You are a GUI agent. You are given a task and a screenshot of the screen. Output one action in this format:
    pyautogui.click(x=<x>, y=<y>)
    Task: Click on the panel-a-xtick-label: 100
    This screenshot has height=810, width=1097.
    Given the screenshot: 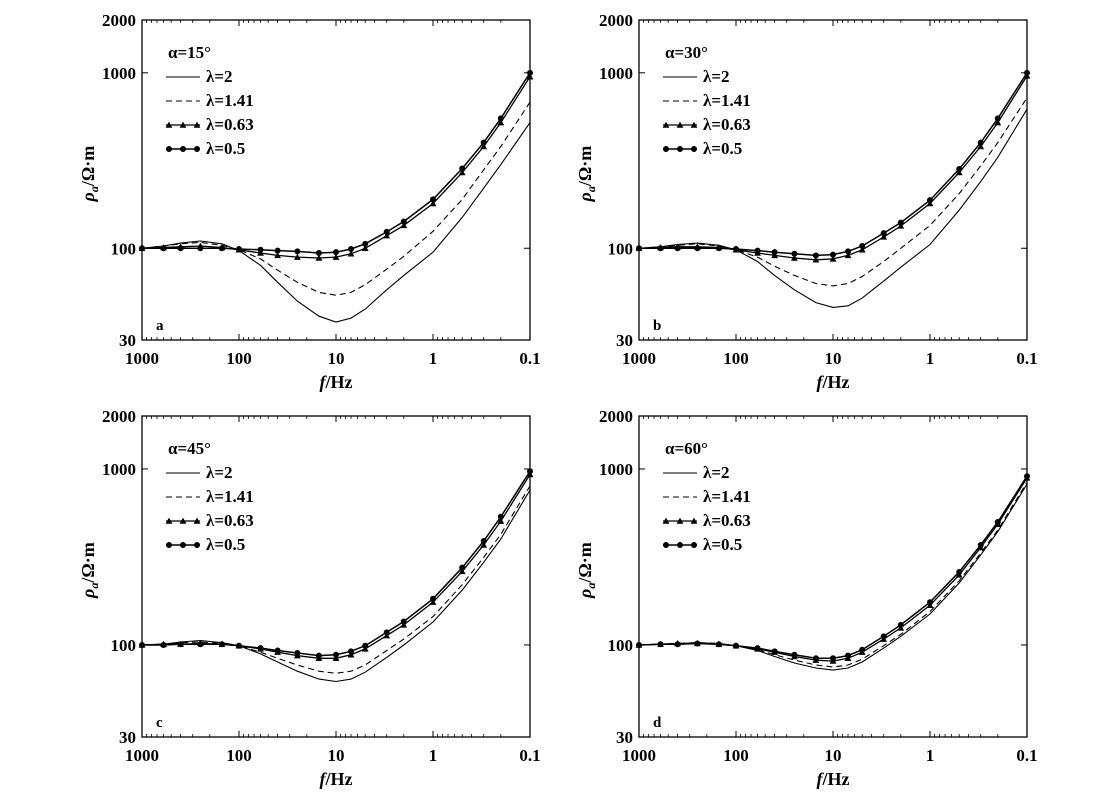 What is the action you would take?
    pyautogui.click(x=239, y=358)
    